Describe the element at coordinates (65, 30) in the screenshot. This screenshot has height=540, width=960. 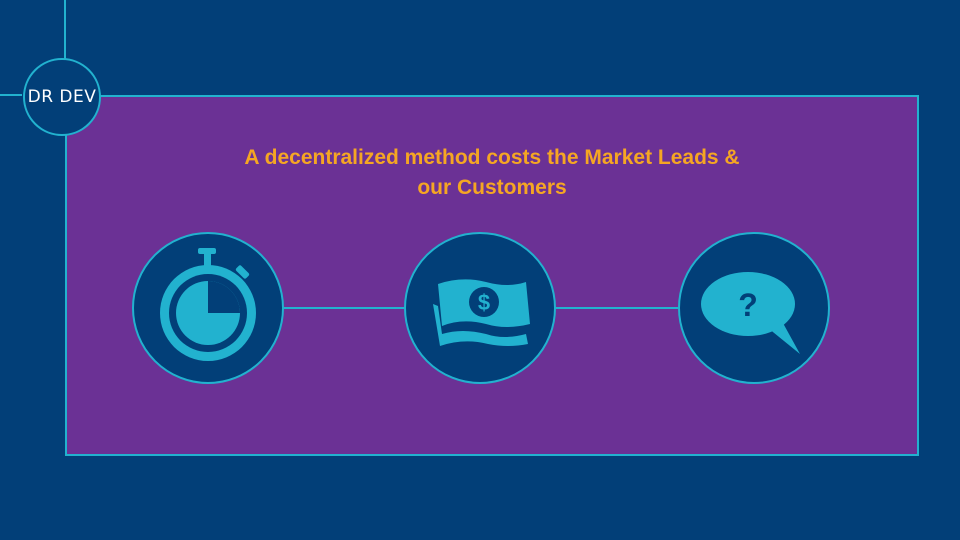
I see `decorative-vertical-line` at that location.